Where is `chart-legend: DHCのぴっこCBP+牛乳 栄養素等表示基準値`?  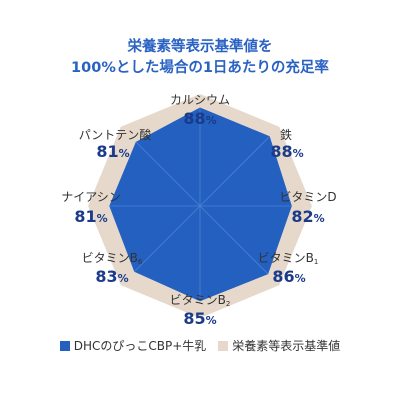
chart-legend: DHCのぴっこCBP+牛乳 栄養素等表示基準値 is located at coordinates (200, 345).